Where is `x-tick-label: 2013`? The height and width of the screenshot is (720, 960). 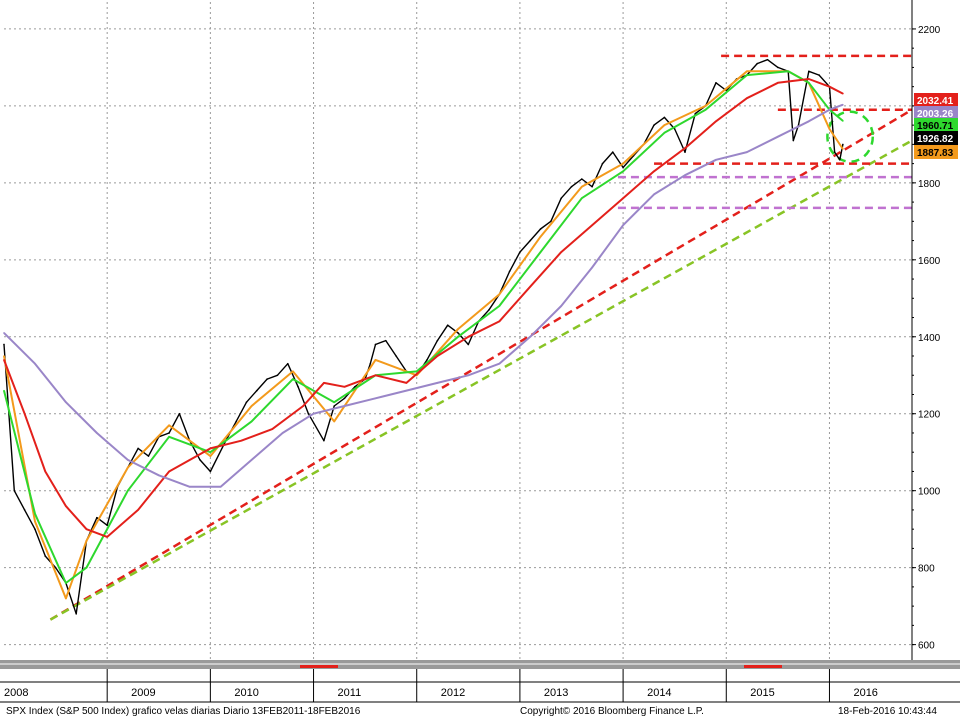 x-tick-label: 2013 is located at coordinates (556, 693).